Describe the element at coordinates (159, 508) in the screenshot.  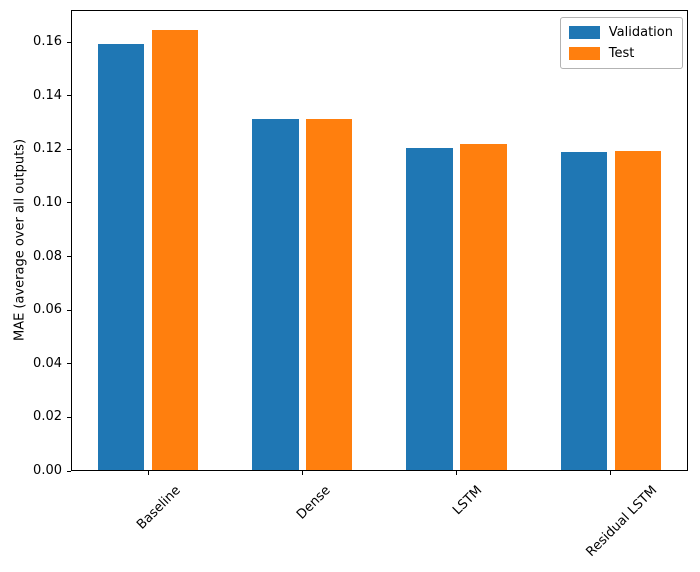
I see `x-tick-label-baseline: Baseline` at that location.